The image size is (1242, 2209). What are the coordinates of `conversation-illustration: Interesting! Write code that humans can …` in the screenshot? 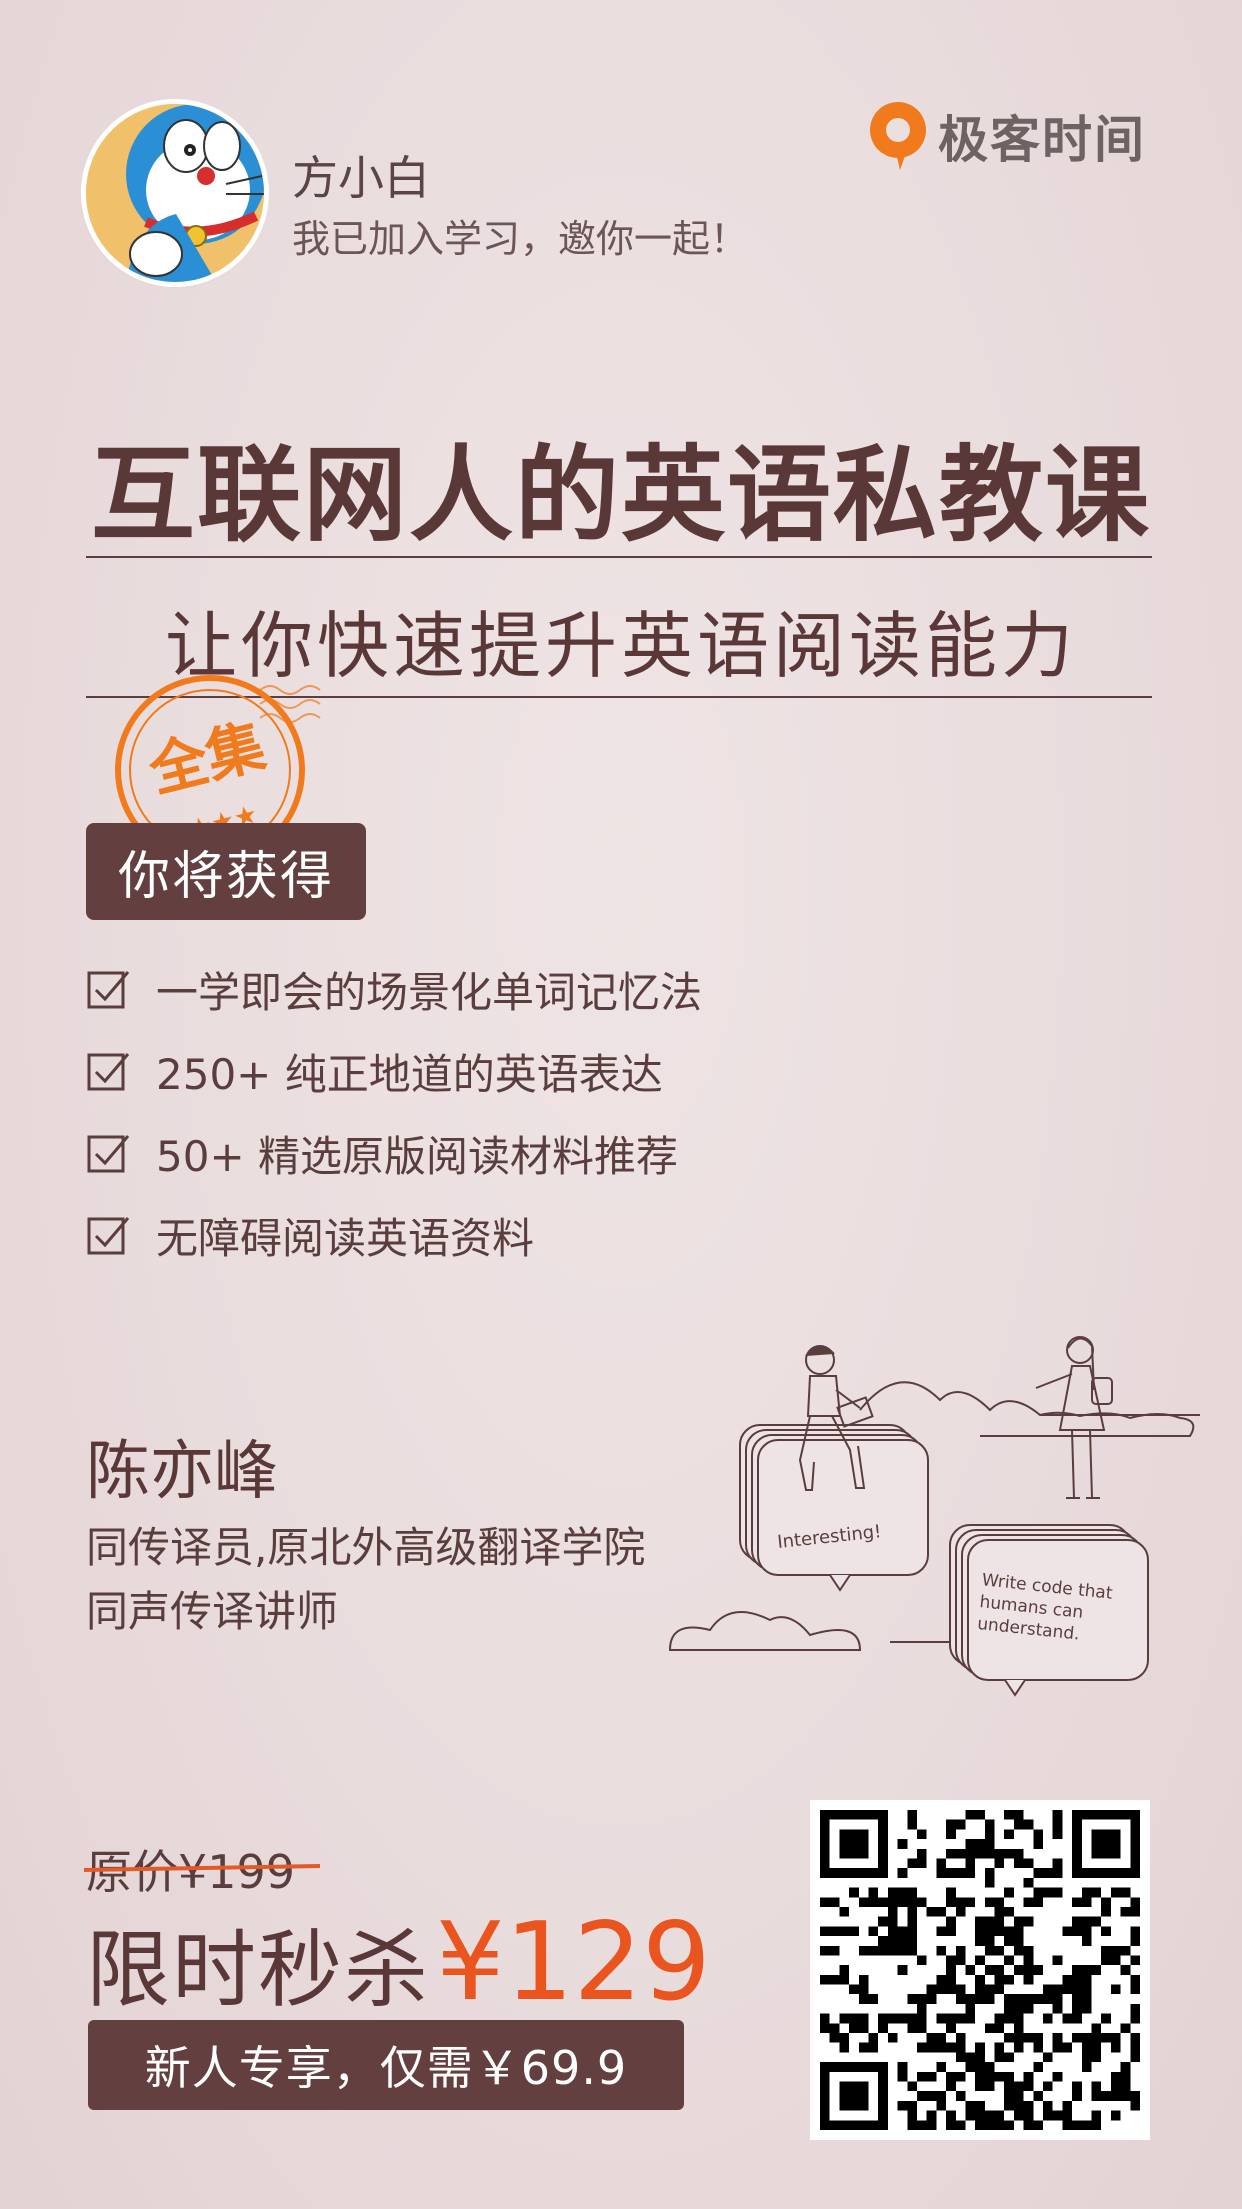 It's located at (934, 1516).